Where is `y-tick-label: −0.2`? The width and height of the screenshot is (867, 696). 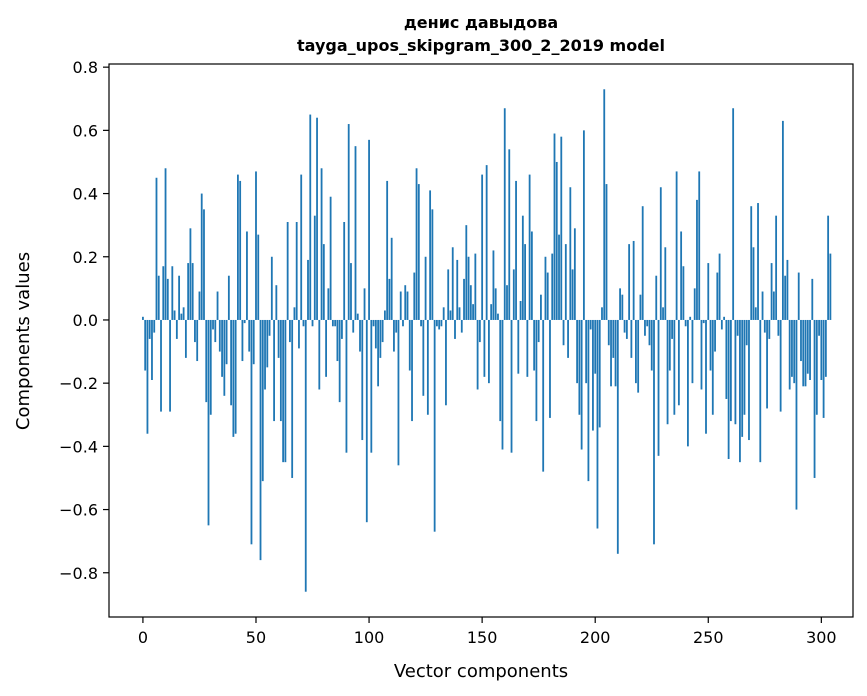
y-tick-label: −0.2 is located at coordinates (78, 383).